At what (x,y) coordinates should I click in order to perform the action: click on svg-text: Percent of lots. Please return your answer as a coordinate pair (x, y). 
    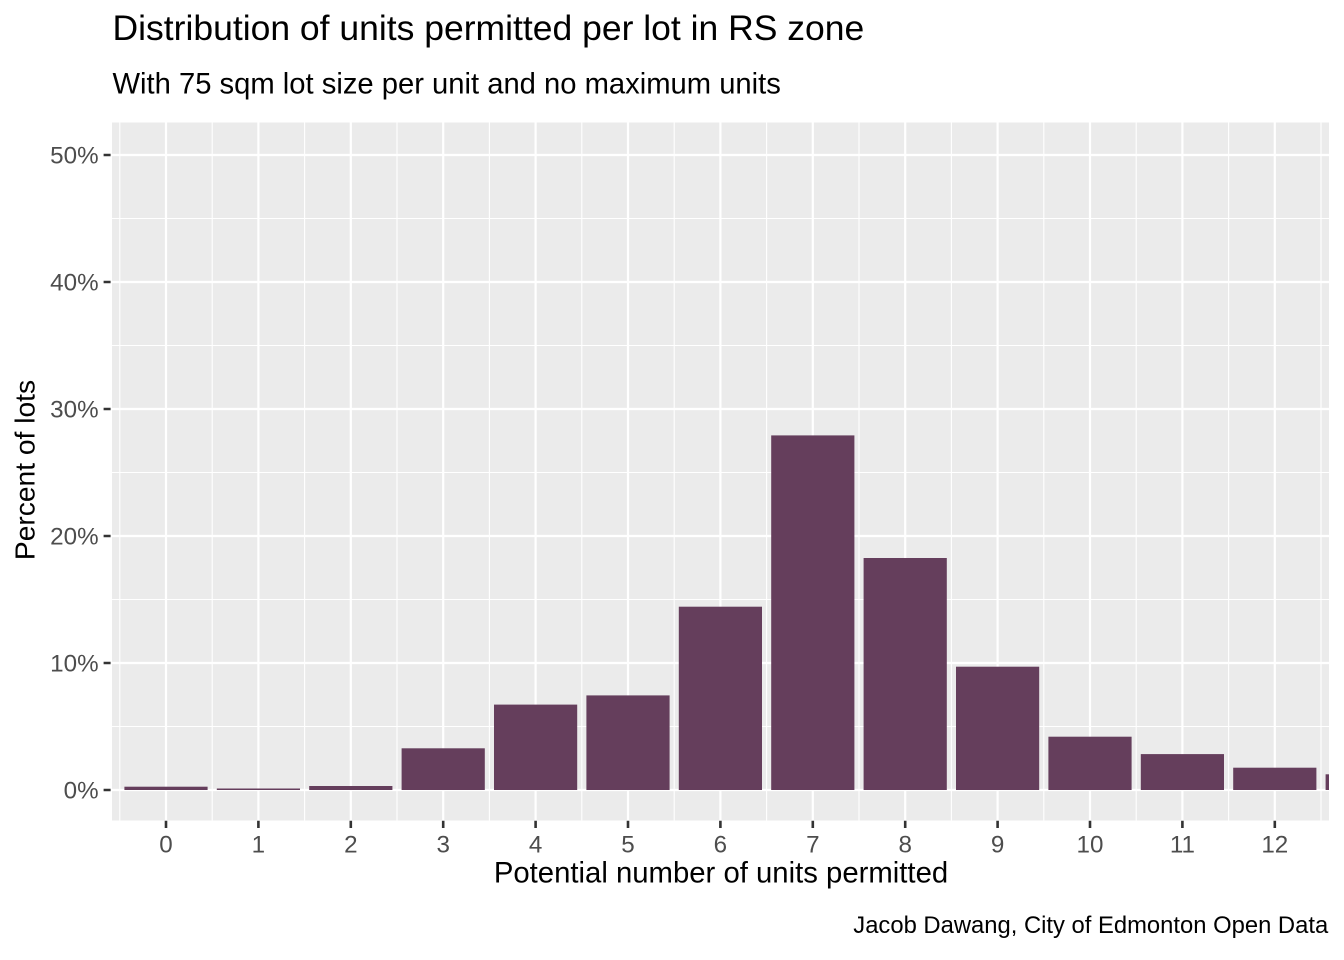
    Looking at the image, I should click on (24, 470).